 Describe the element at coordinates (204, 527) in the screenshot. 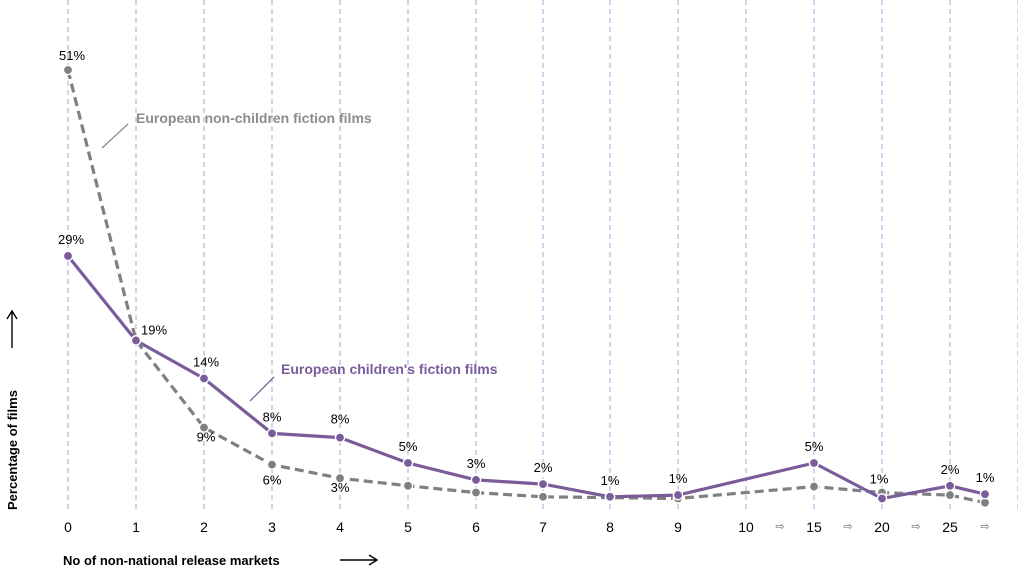

I see `x-tick-label: 2` at that location.